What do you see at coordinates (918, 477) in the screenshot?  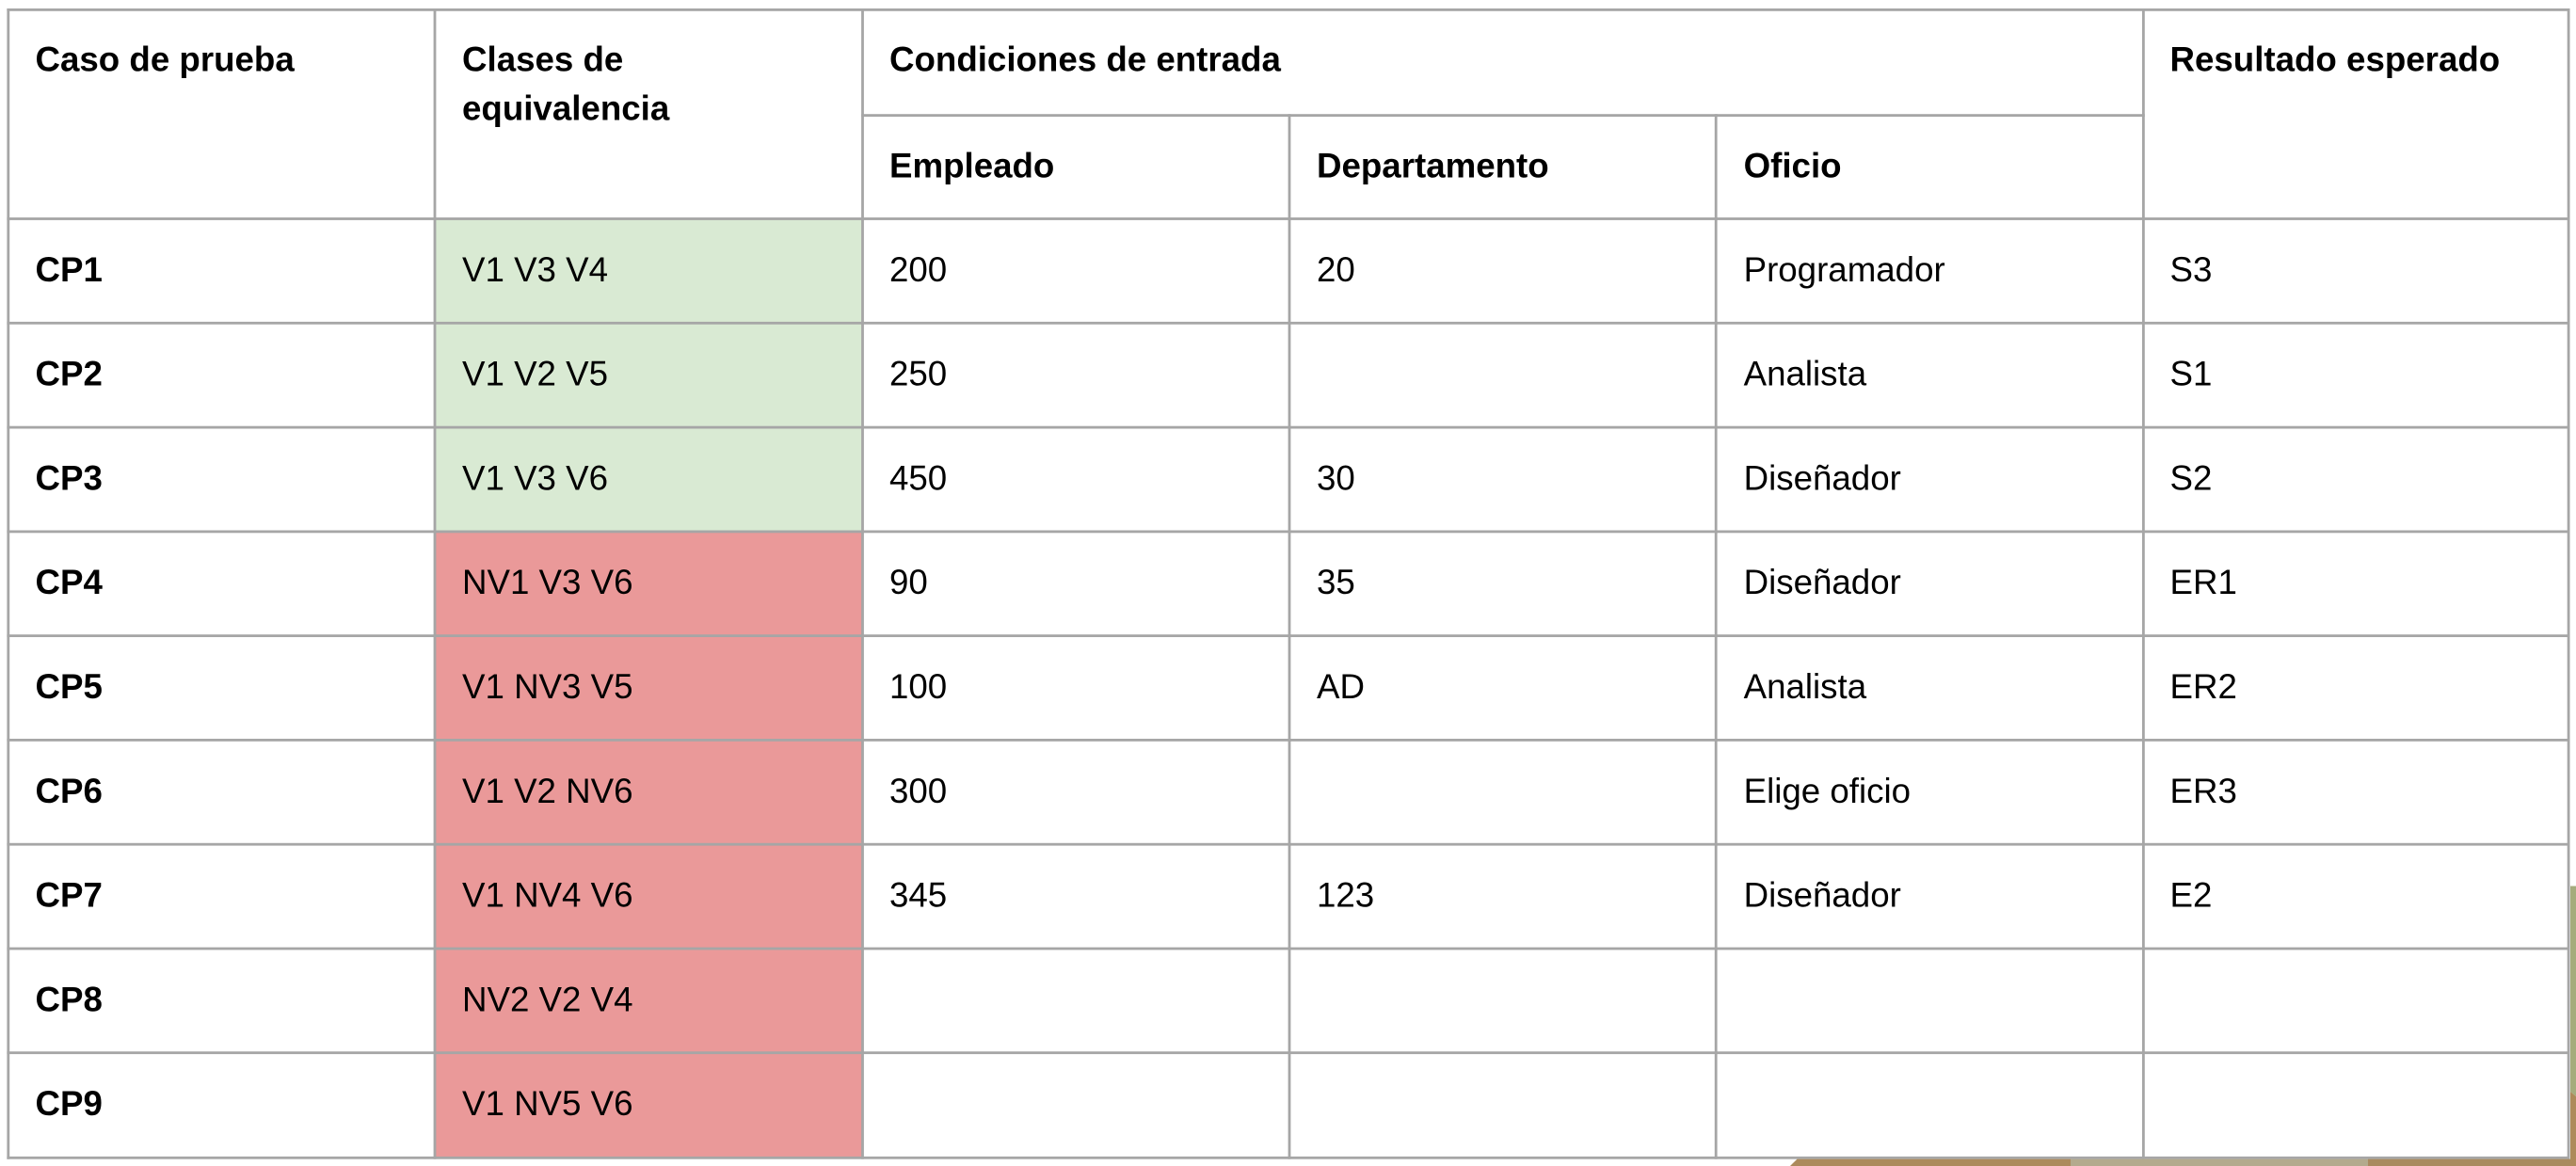 I see `svg-text: 450` at bounding box center [918, 477].